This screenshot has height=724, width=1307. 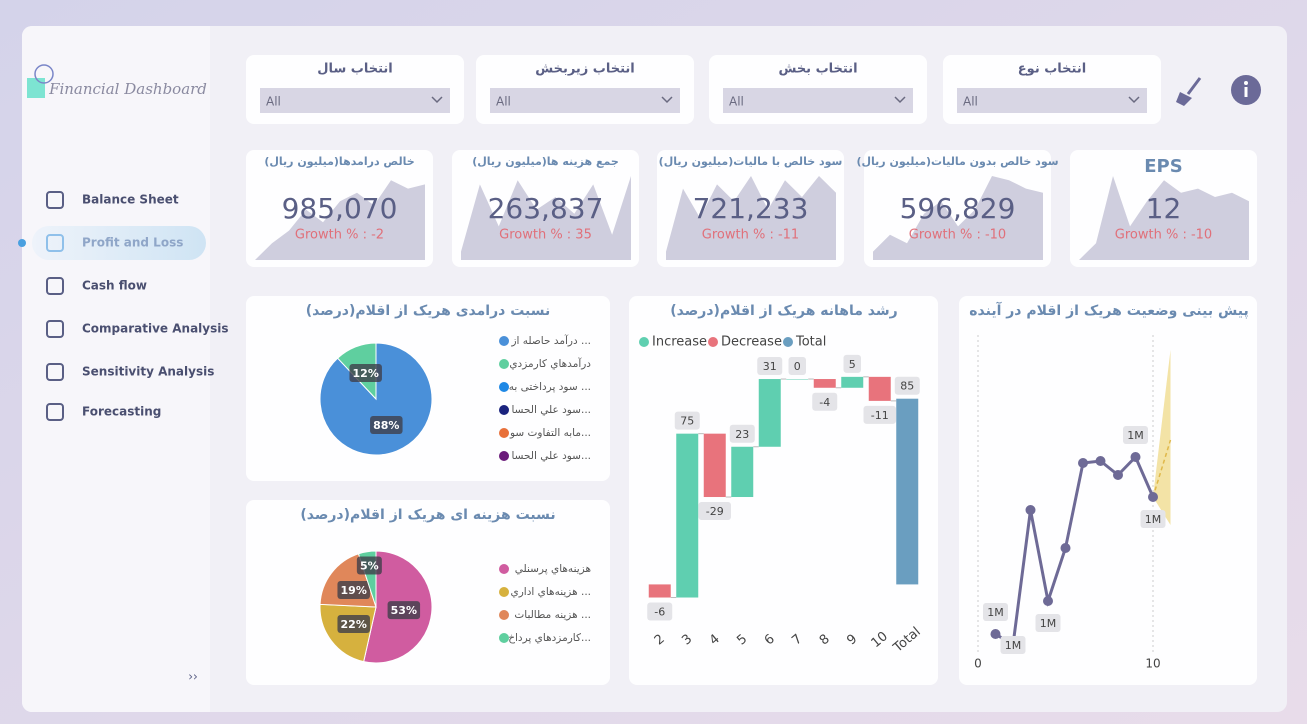 I want to click on data-label: 22%, so click(x=354, y=624).